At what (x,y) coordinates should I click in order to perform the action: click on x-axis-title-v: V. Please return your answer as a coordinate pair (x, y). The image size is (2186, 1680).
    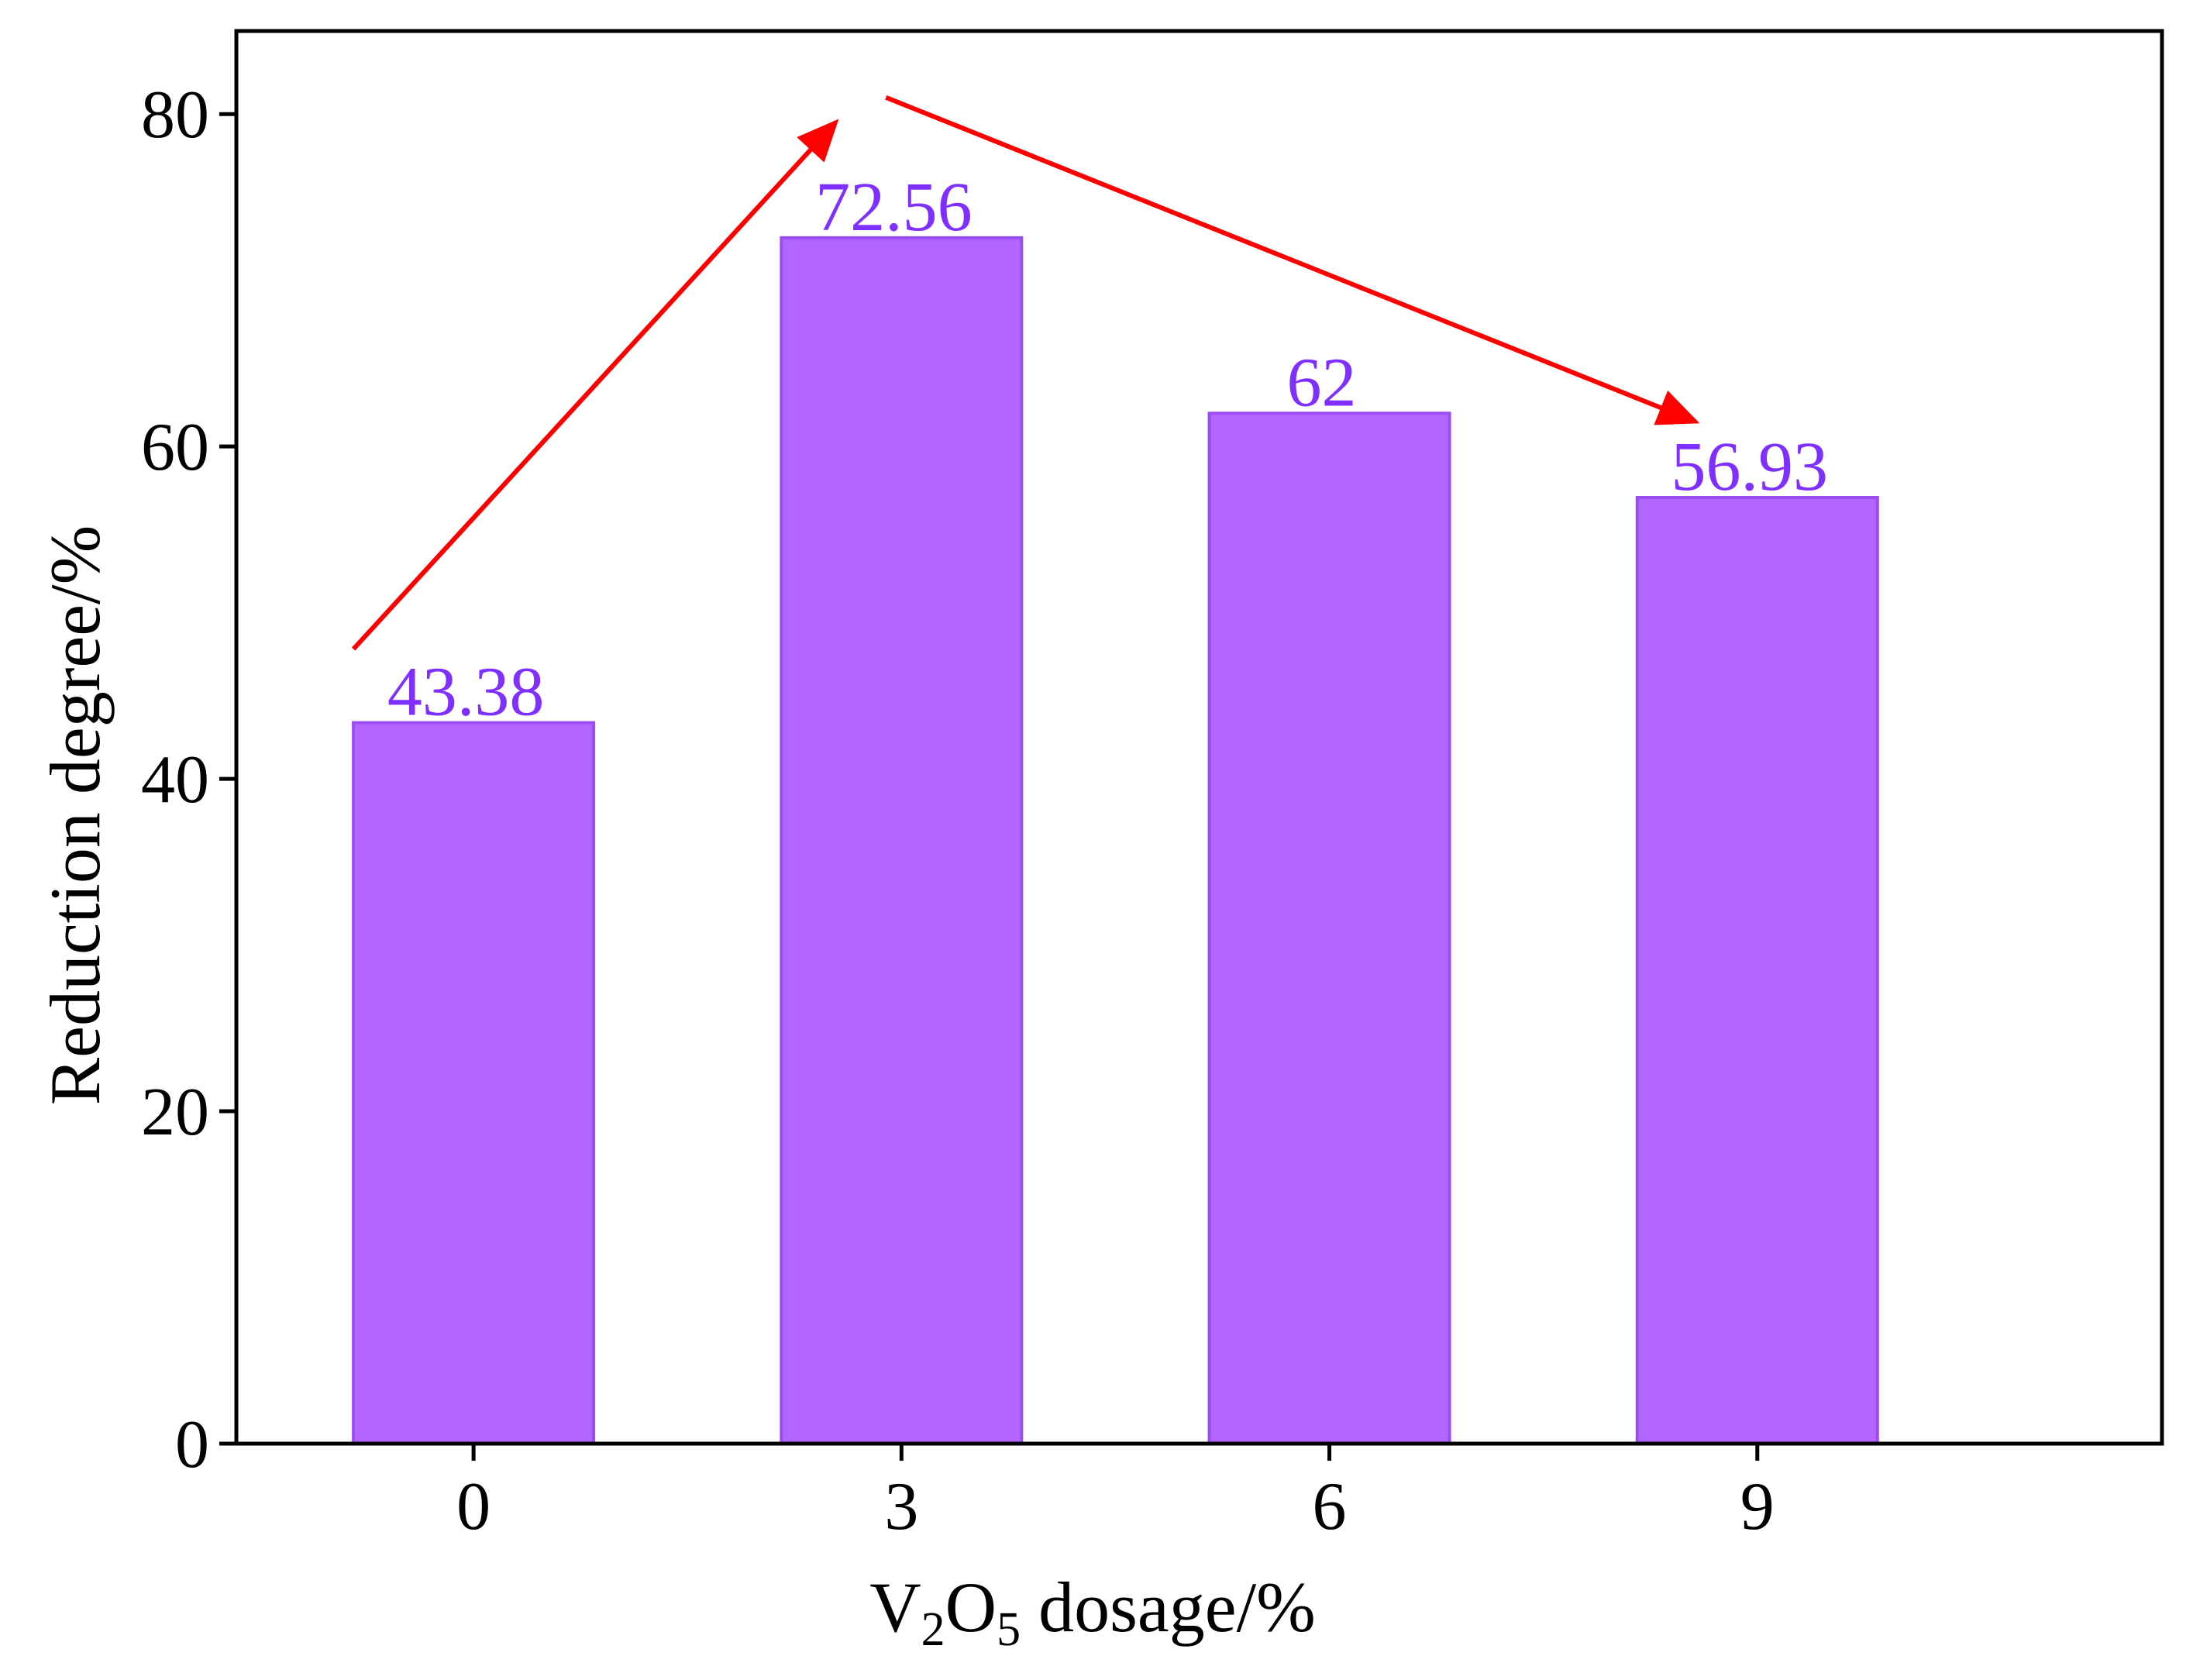
    Looking at the image, I should click on (895, 1607).